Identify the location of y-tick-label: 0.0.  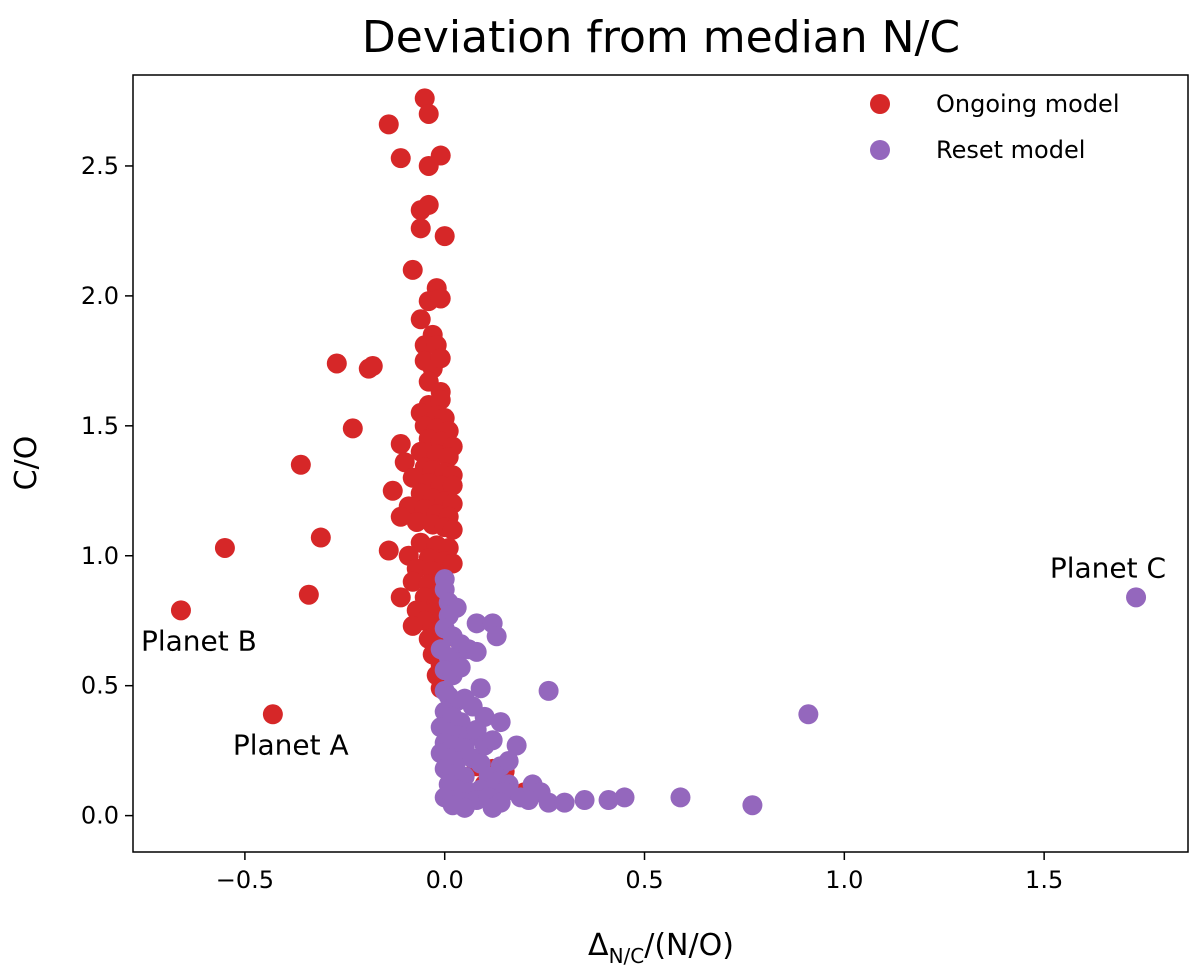
(100, 816).